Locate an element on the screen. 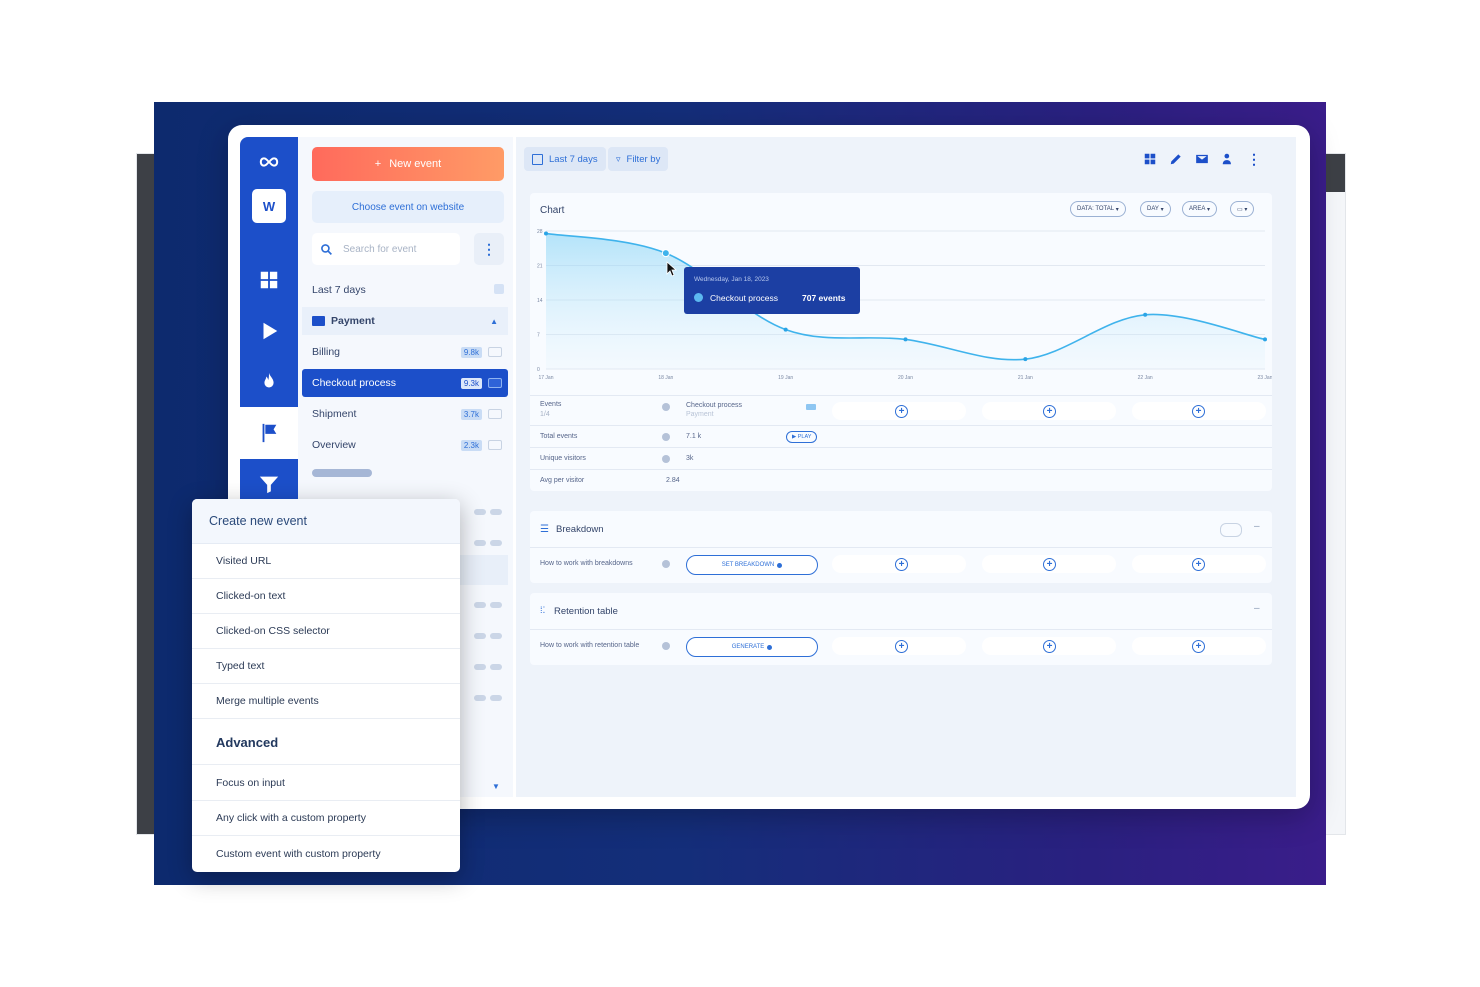 Image resolution: width=1480 pixels, height=987 pixels. menu-item-any-click-custom-property: Any click with a custom property is located at coordinates (326, 818).